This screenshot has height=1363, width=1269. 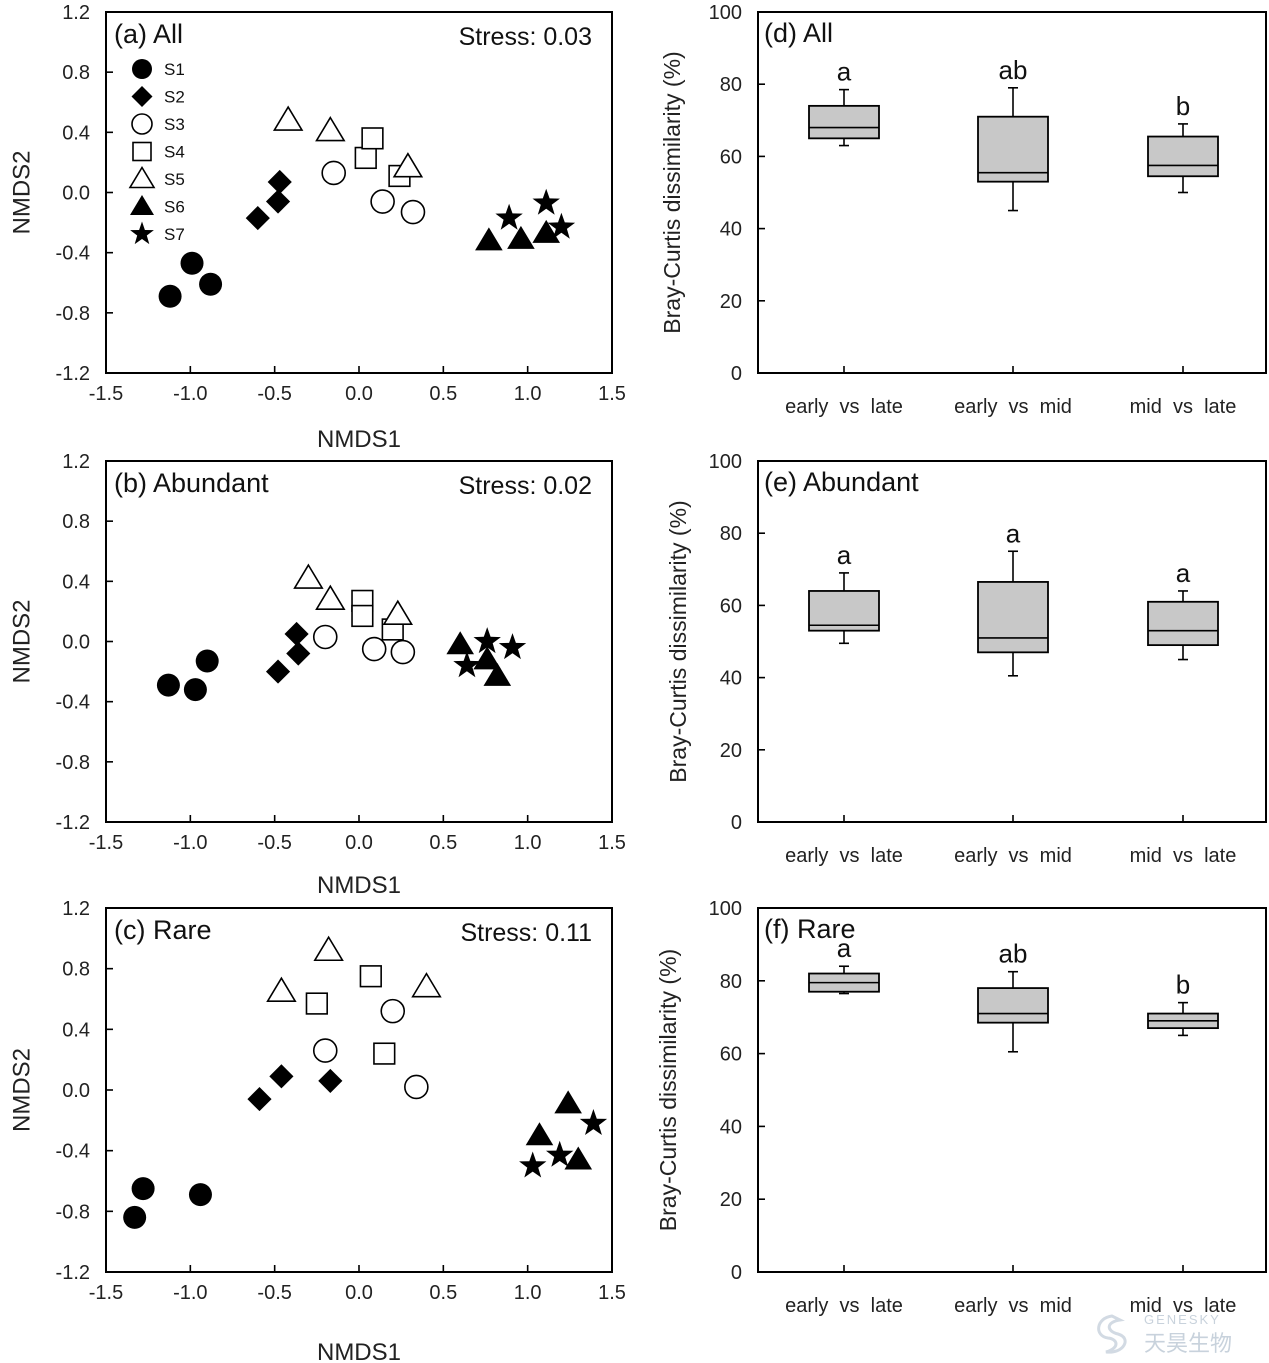 I want to click on panel-label: (d) All, so click(x=798, y=33).